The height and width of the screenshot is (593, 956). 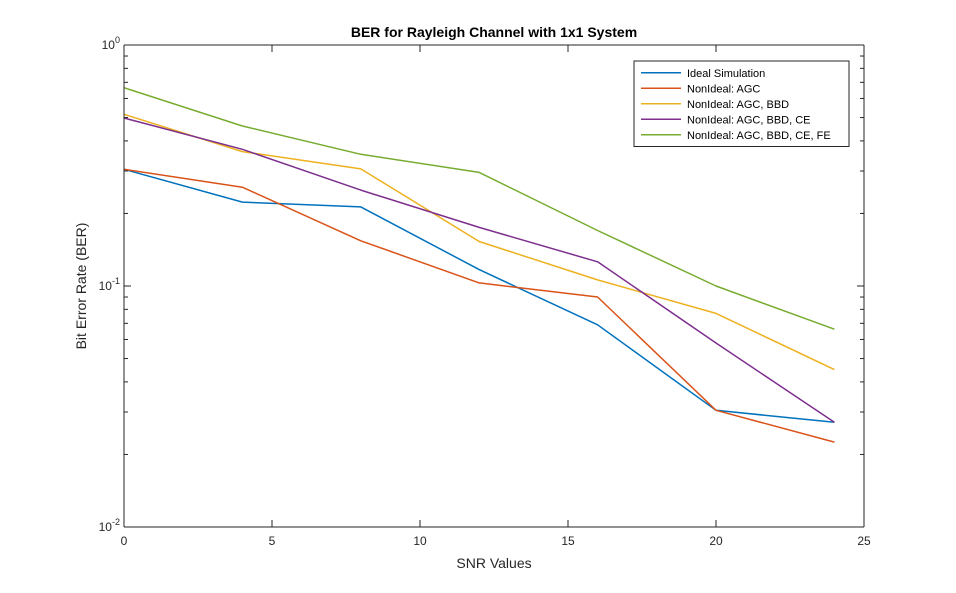 What do you see at coordinates (420, 541) in the screenshot?
I see `x-tick-label: 10` at bounding box center [420, 541].